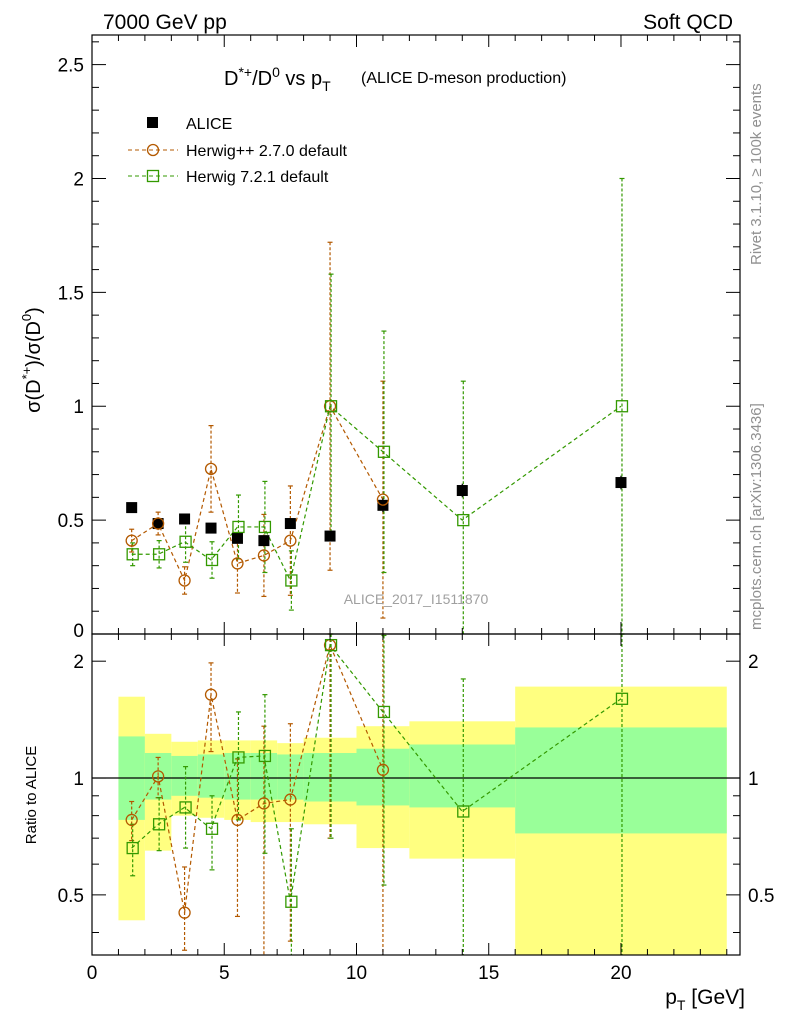  What do you see at coordinates (267, 151) in the screenshot?
I see `legend-label-herwig-old: Herwig++ 2.7.0 default` at bounding box center [267, 151].